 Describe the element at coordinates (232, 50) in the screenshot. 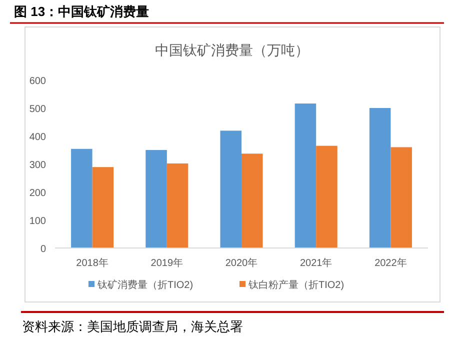

I see `chart-title: 中国钛矿消费量（万吨）` at that location.